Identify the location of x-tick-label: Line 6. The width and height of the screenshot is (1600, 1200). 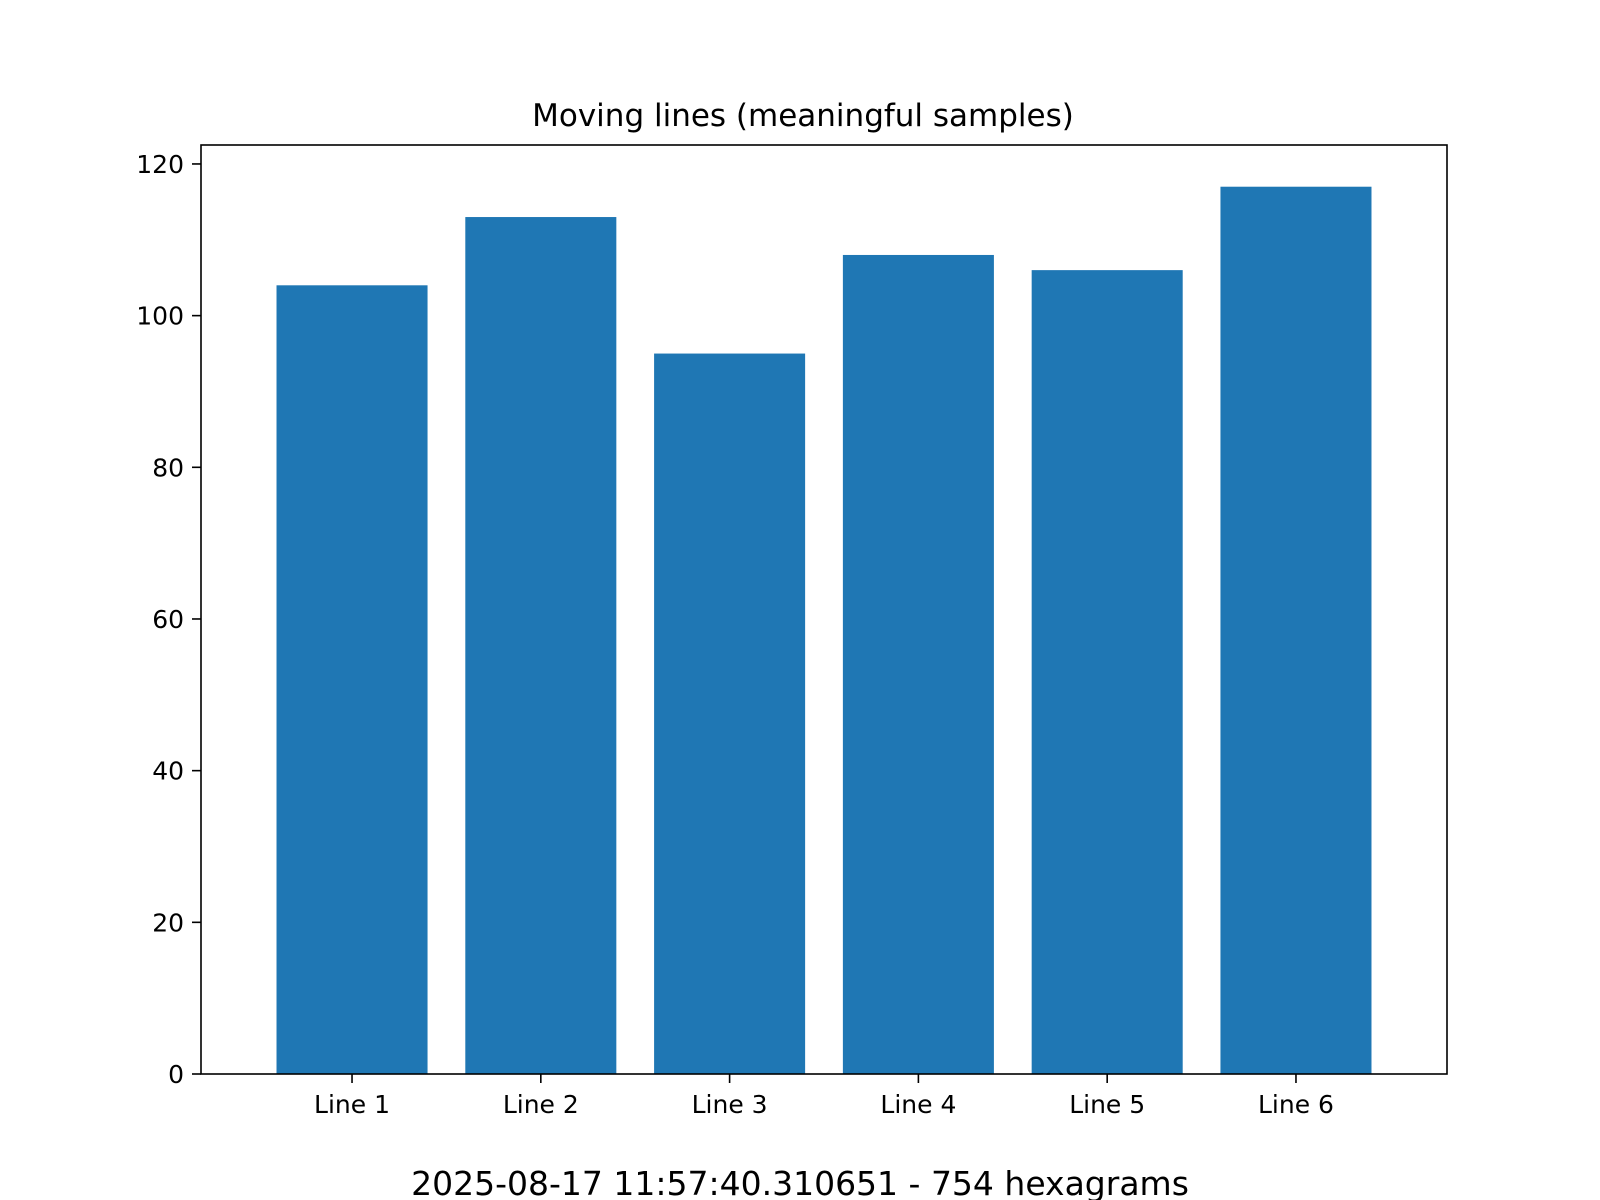
(1296, 1104).